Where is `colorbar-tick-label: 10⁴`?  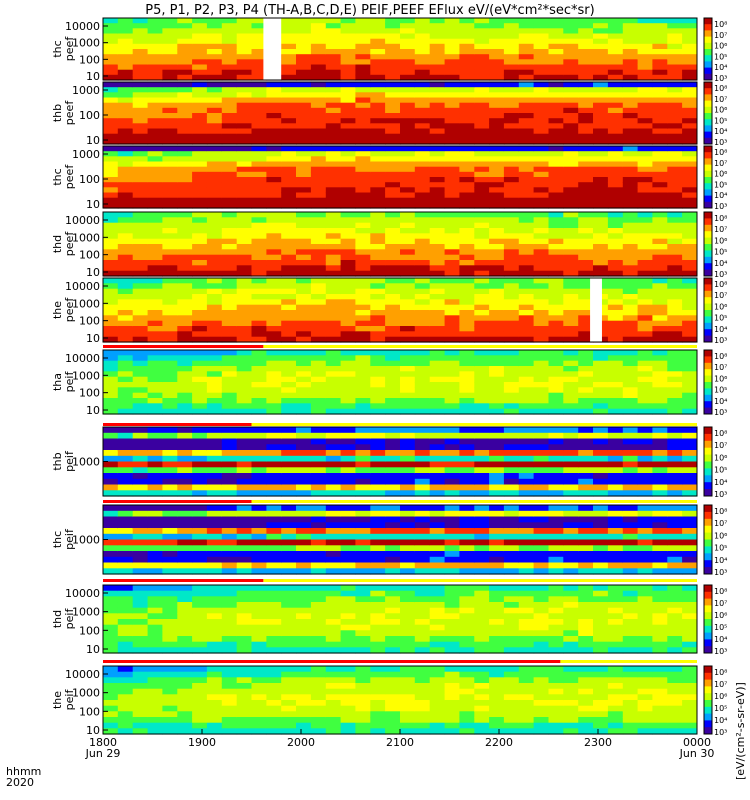
colorbar-tick-label: 10⁴ is located at coordinates (720, 263).